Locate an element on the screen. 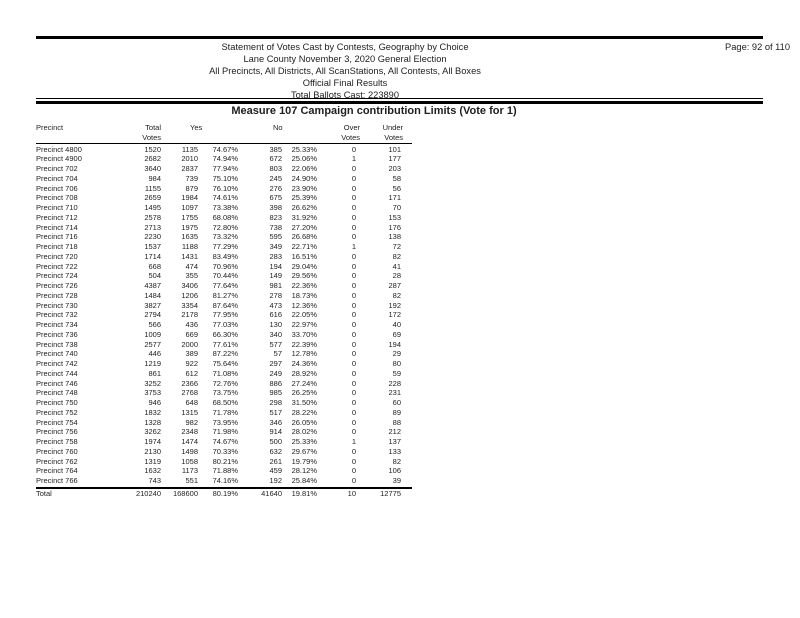 Image resolution: width=800 pixels, height=618 pixels. cell-no: 616 is located at coordinates (275, 315).